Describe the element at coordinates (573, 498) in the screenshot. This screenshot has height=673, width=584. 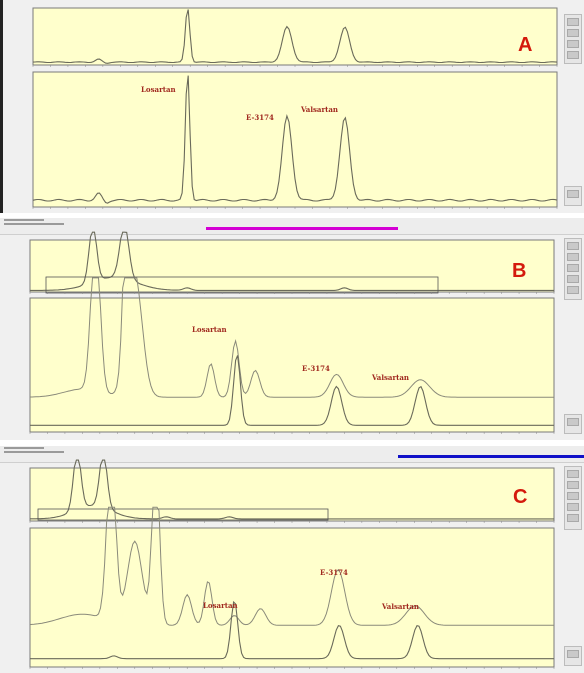
I see `control-palette-c` at that location.